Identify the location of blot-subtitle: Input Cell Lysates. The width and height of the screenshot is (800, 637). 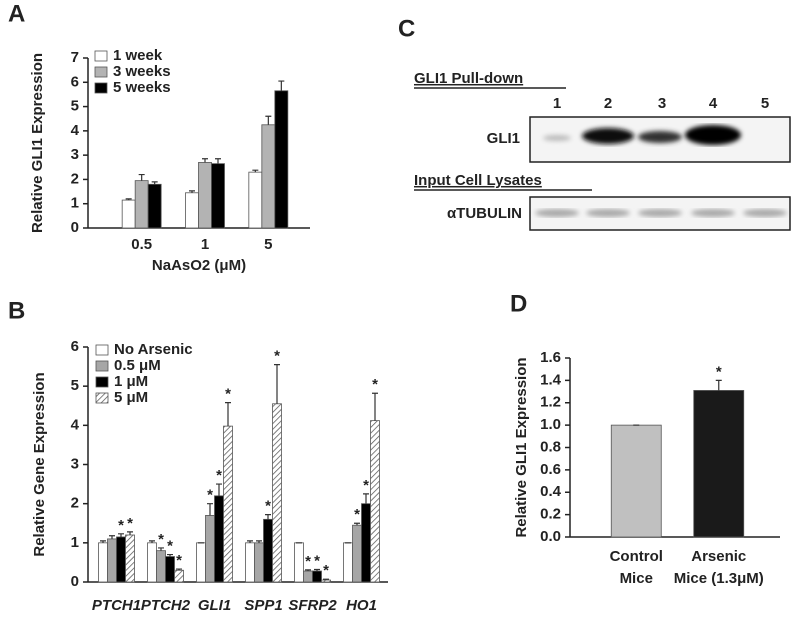
(478, 180).